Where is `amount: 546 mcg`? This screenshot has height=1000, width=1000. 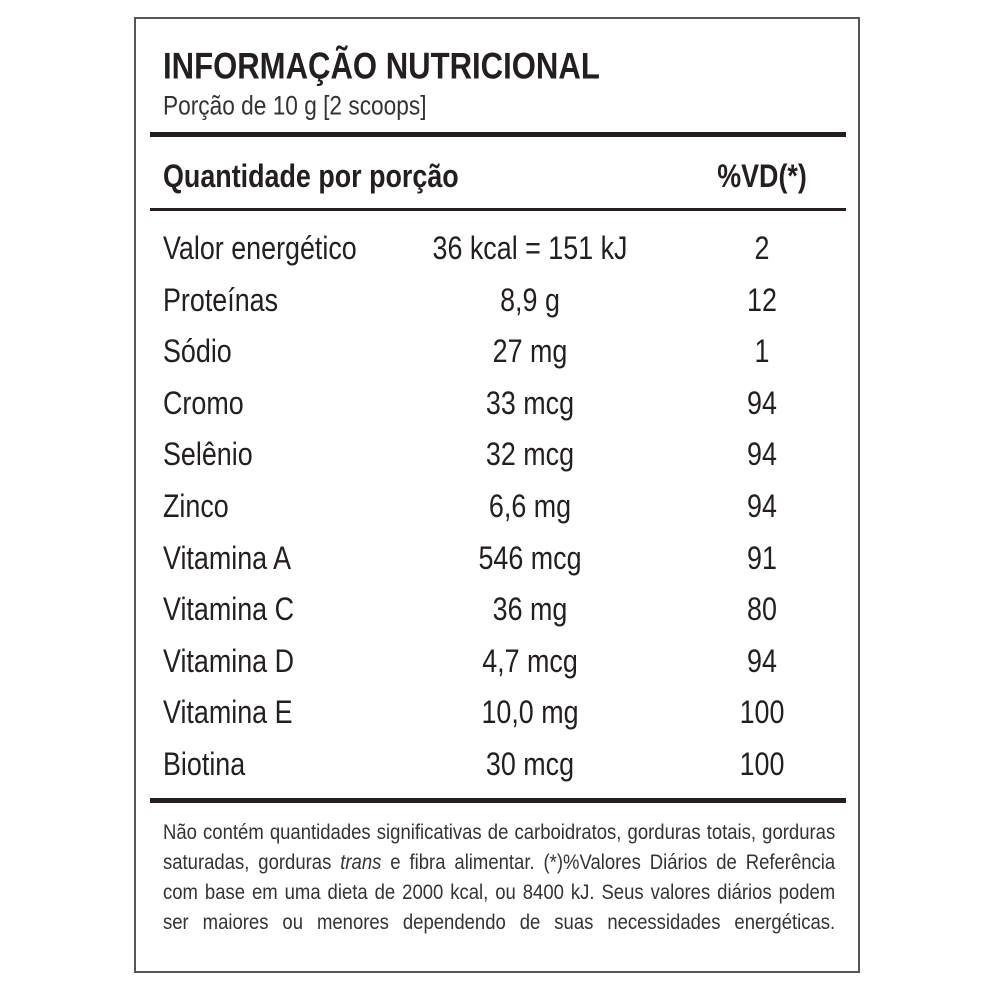 amount: 546 mcg is located at coordinates (530, 557).